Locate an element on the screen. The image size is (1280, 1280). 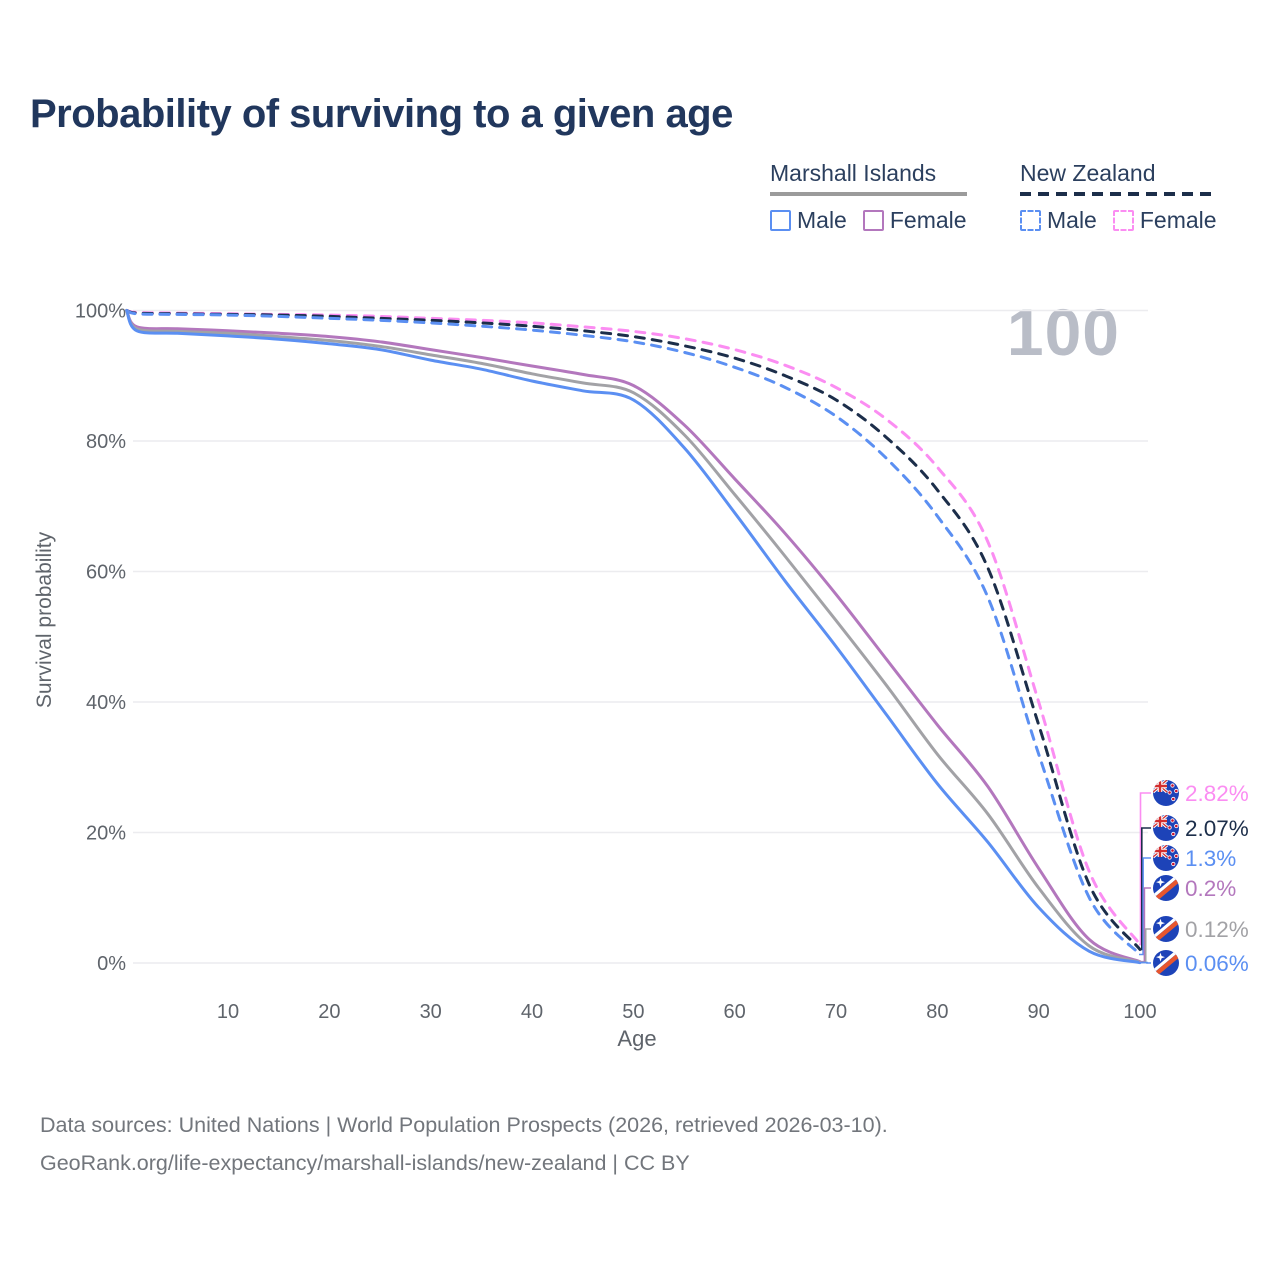
y-tick-label: 100% is located at coordinates (100, 312).